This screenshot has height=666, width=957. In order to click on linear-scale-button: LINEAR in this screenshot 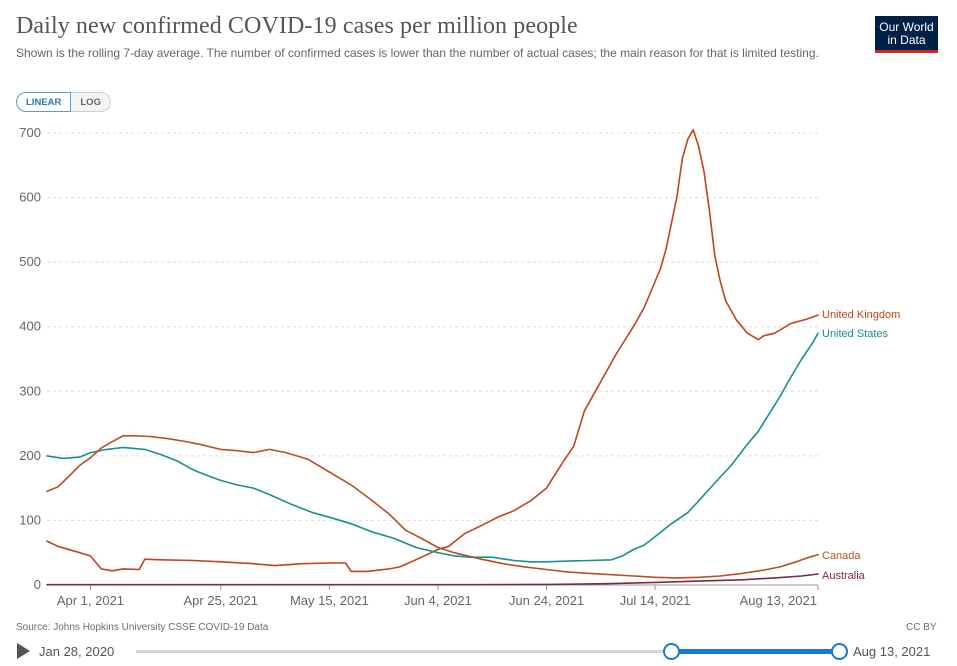, I will do `click(44, 102)`.